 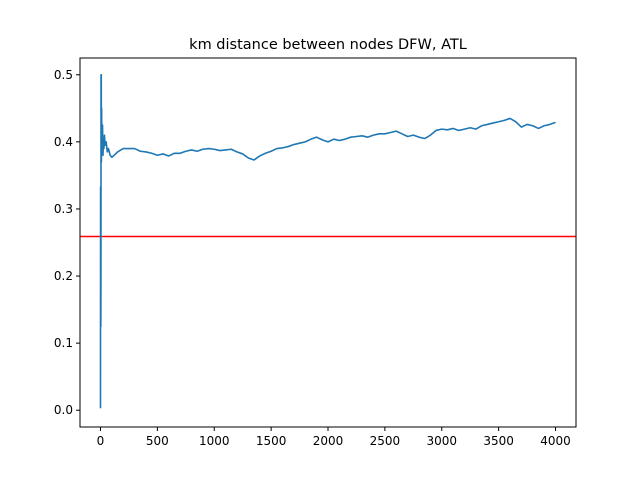 I want to click on x-tick-label: 4000, so click(x=555, y=441).